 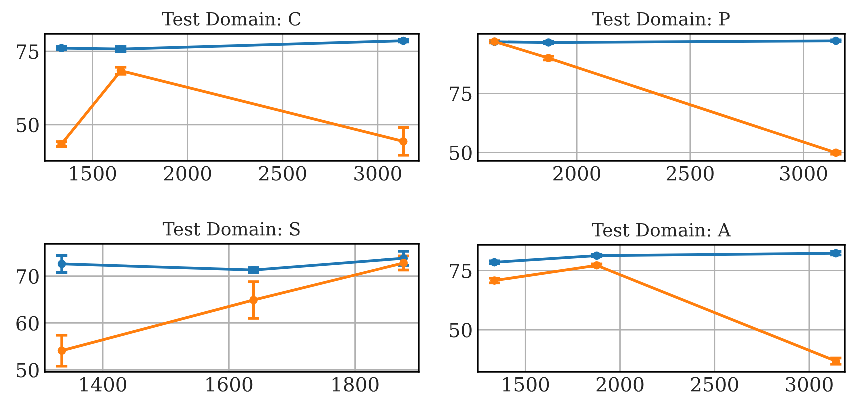 I want to click on x-tick-label: 1600, so click(x=229, y=384).